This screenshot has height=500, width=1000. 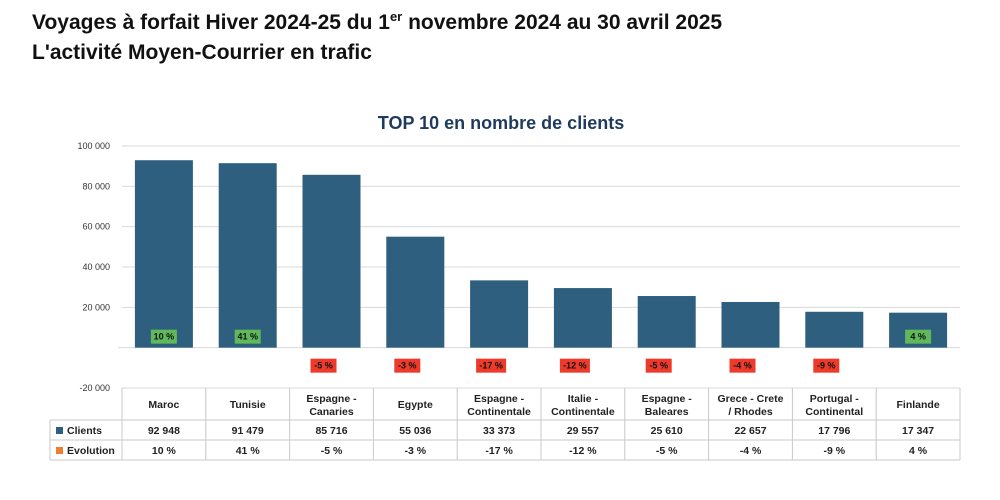 What do you see at coordinates (562, 22) in the screenshot?
I see `heading-line-1-rest: novembre 2024 au 30 avril 2025` at bounding box center [562, 22].